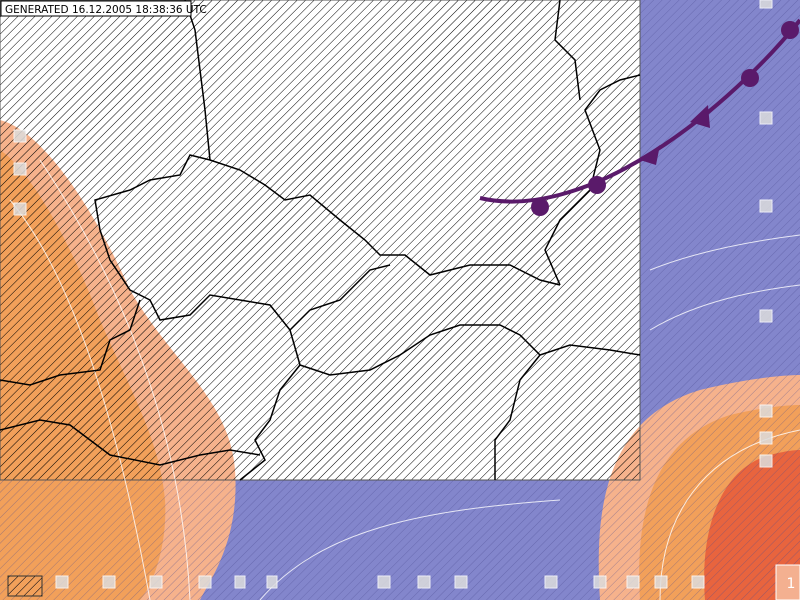 The height and width of the screenshot is (600, 800). What do you see at coordinates (106, 10) in the screenshot?
I see `timestamp: GENERATED 16.12.2005 18:38:36 UTC` at bounding box center [106, 10].